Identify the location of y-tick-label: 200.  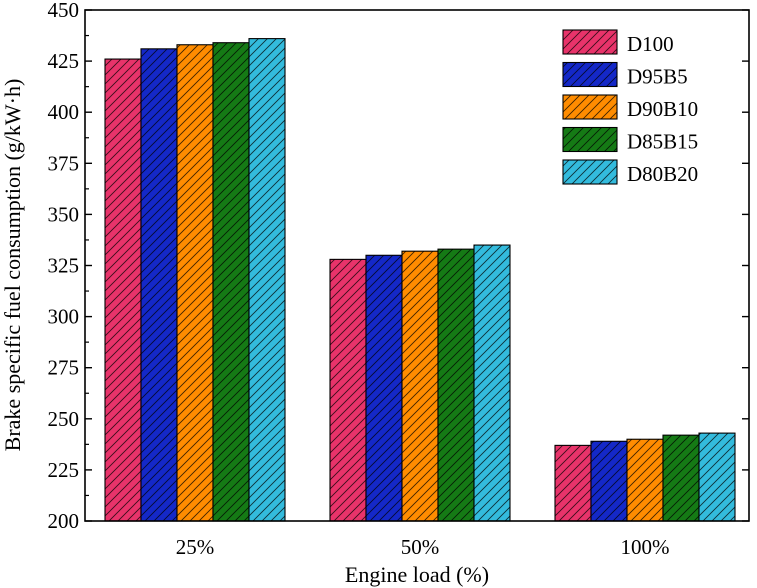
(64, 521).